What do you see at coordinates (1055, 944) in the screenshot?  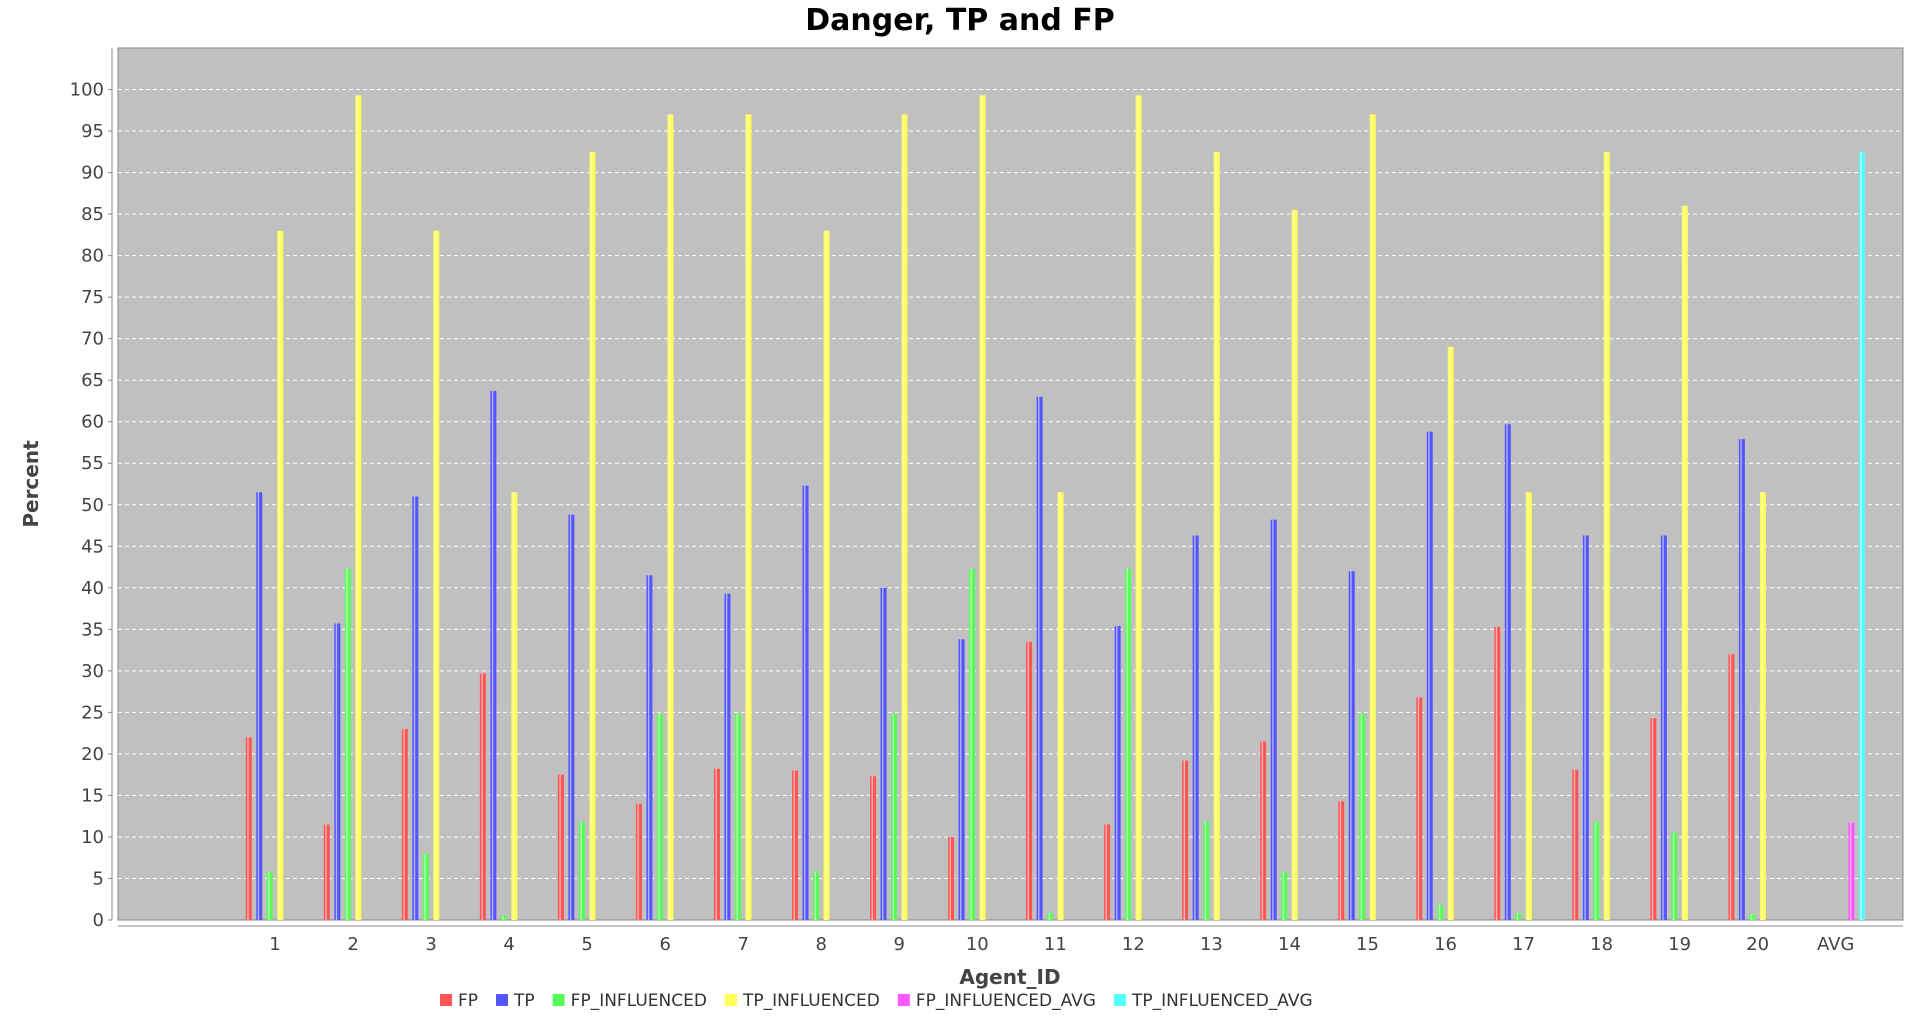 I see `x-tick-label: 11` at bounding box center [1055, 944].